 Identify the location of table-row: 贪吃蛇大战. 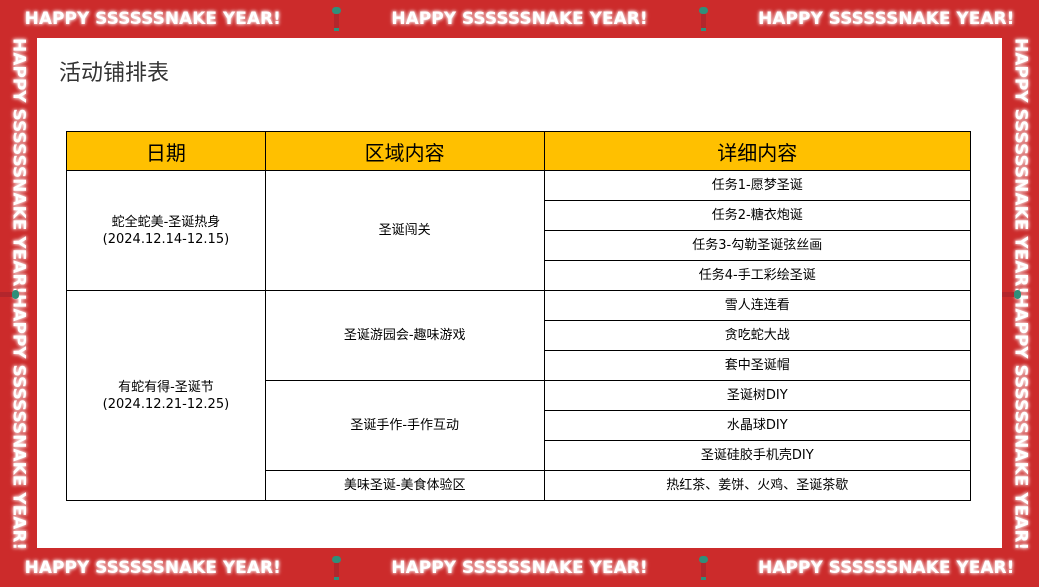
(519, 335).